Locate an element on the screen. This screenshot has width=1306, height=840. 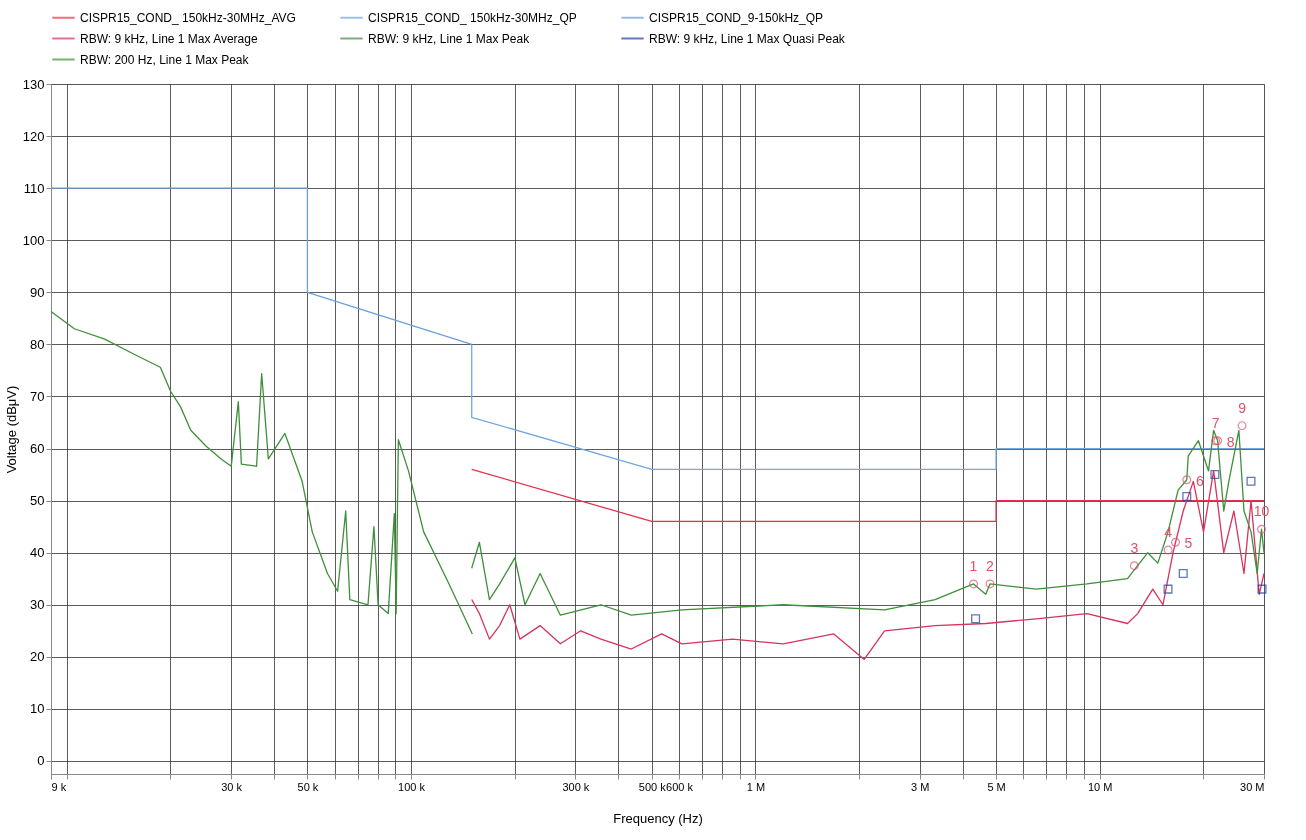
x-tick-label: 600 k is located at coordinates (680, 786).